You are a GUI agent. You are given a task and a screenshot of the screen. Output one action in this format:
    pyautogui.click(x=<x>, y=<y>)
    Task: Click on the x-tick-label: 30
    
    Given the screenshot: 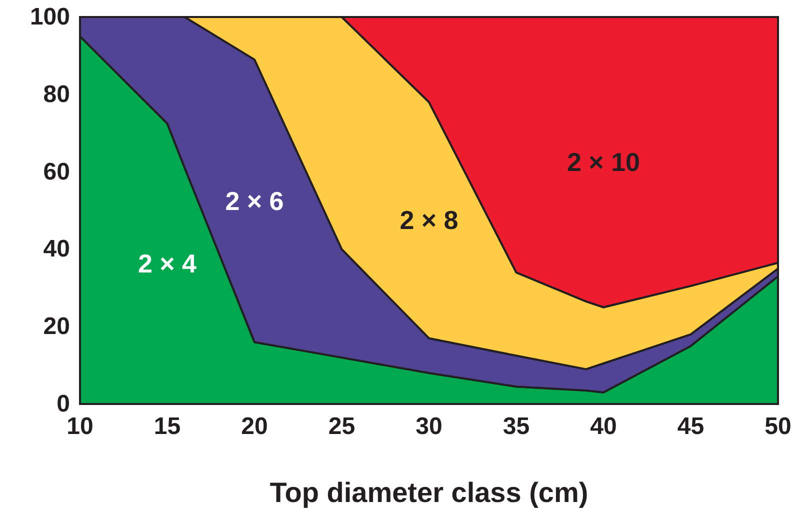 What is the action you would take?
    pyautogui.click(x=429, y=426)
    